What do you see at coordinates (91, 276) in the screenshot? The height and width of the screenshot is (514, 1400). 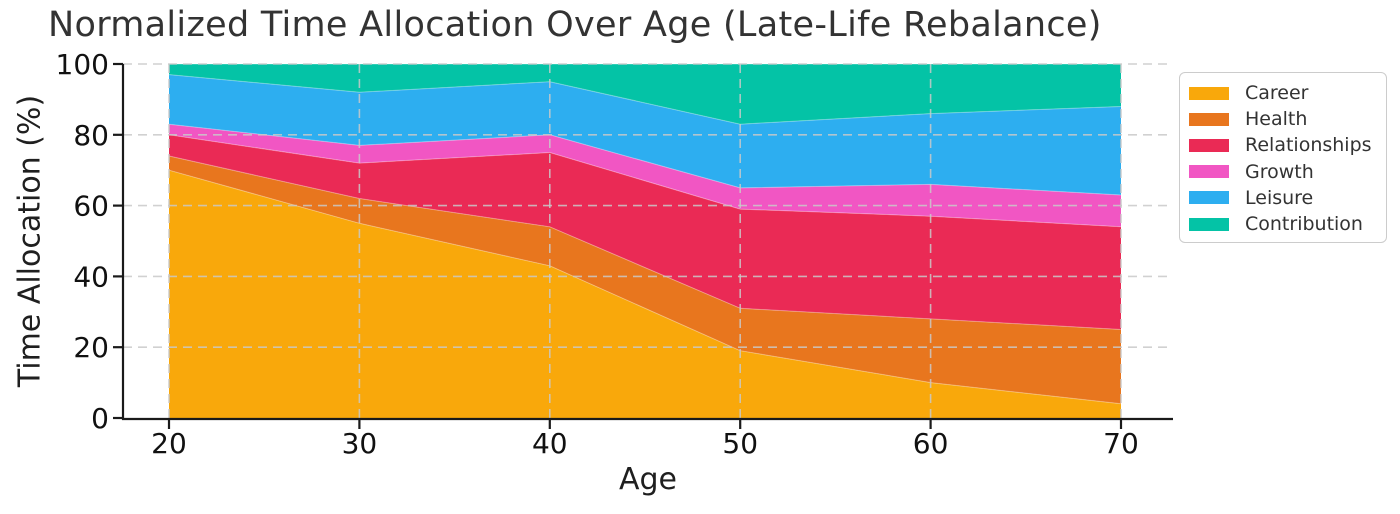 I see `y-tick-label-40: 40` at bounding box center [91, 276].